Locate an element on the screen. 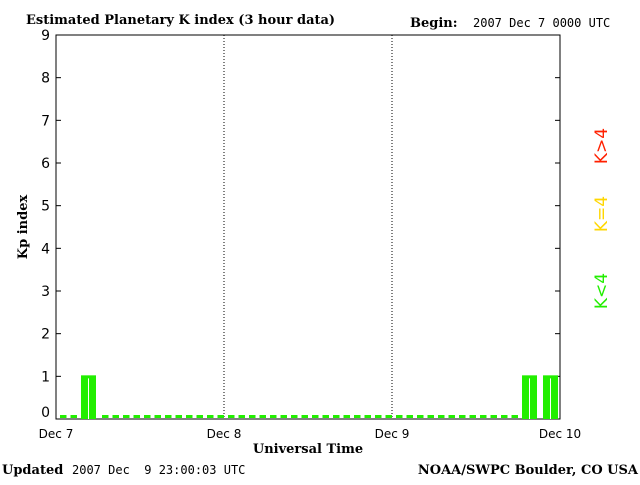 The height and width of the screenshot is (485, 640). y-tick-label: 0 is located at coordinates (45, 413).